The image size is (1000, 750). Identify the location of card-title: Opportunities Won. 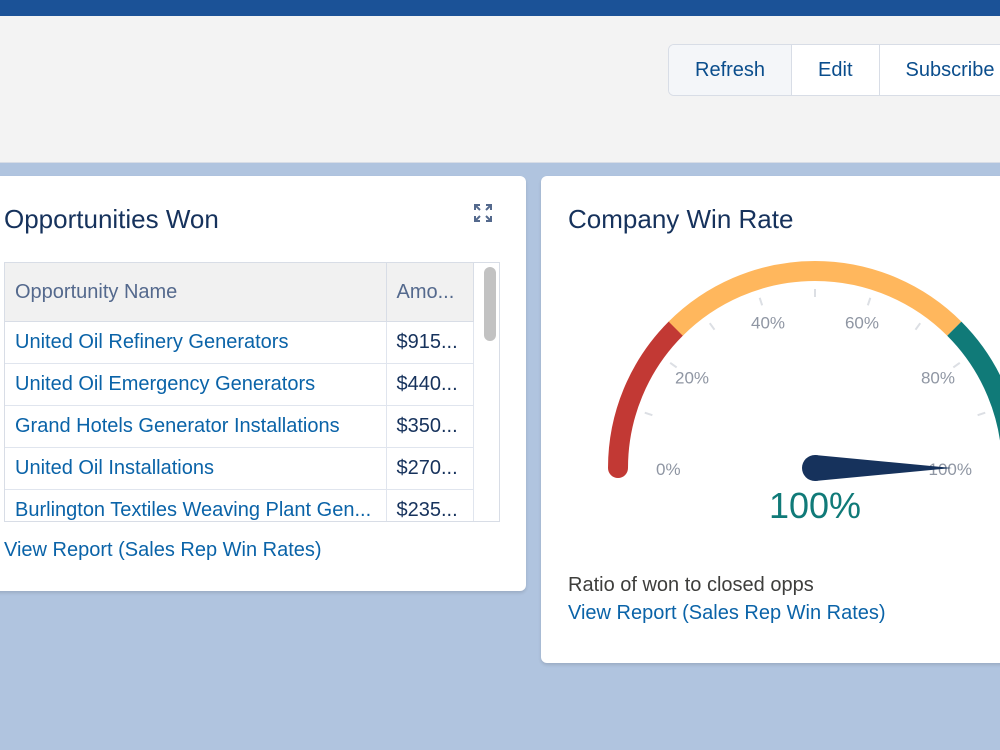
(111, 219).